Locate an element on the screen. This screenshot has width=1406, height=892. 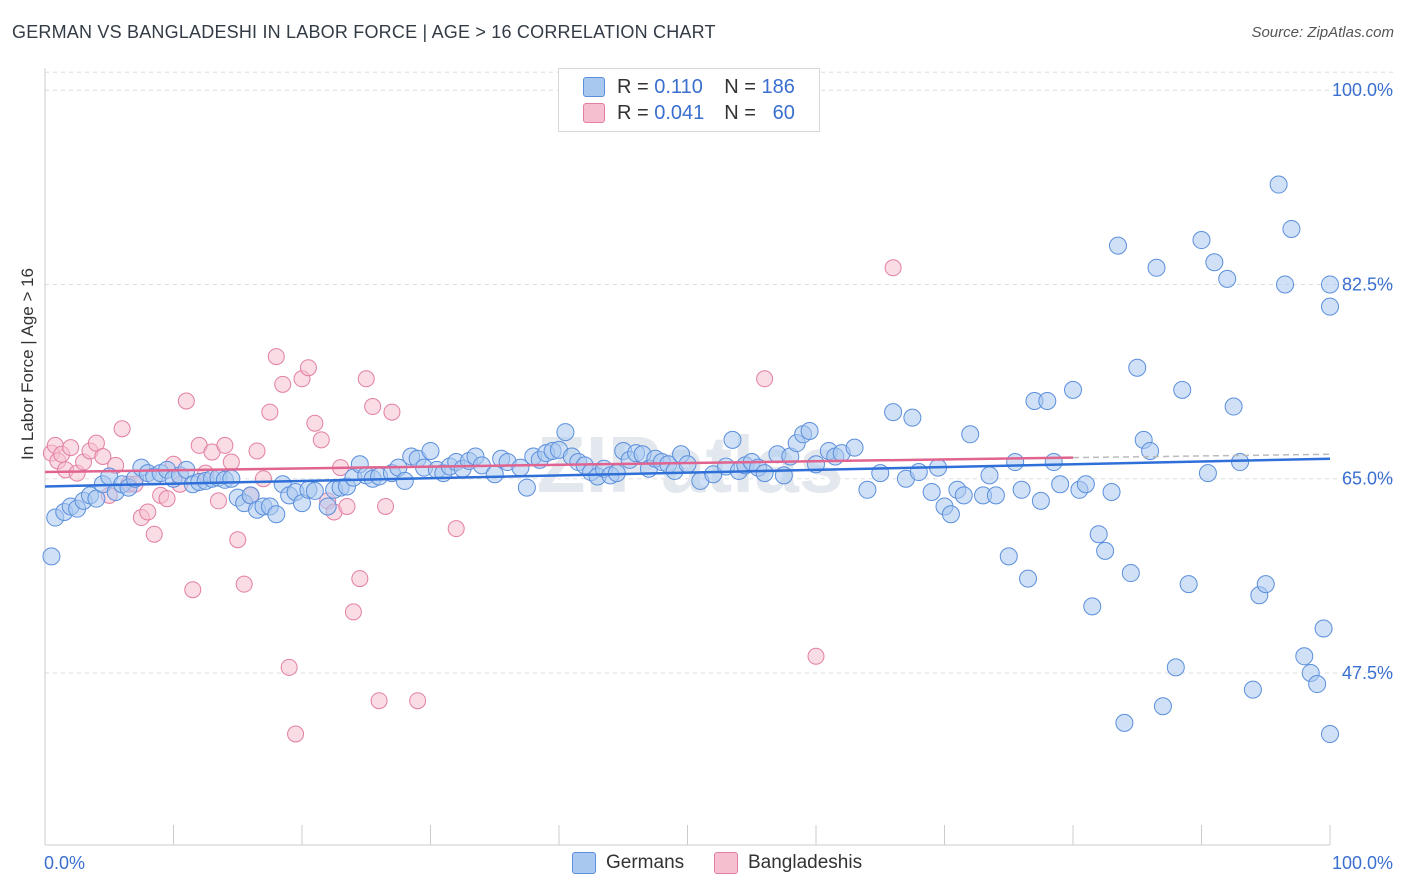
legend-r-value: 0.110 is located at coordinates (678, 86).